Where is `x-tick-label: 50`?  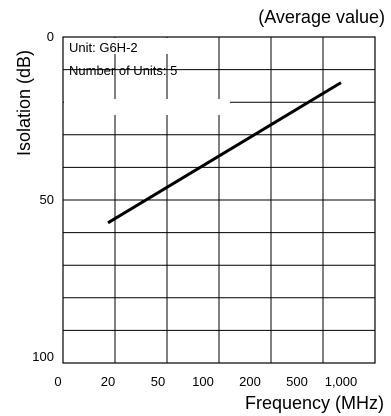
x-tick-label: 50 is located at coordinates (158, 381).